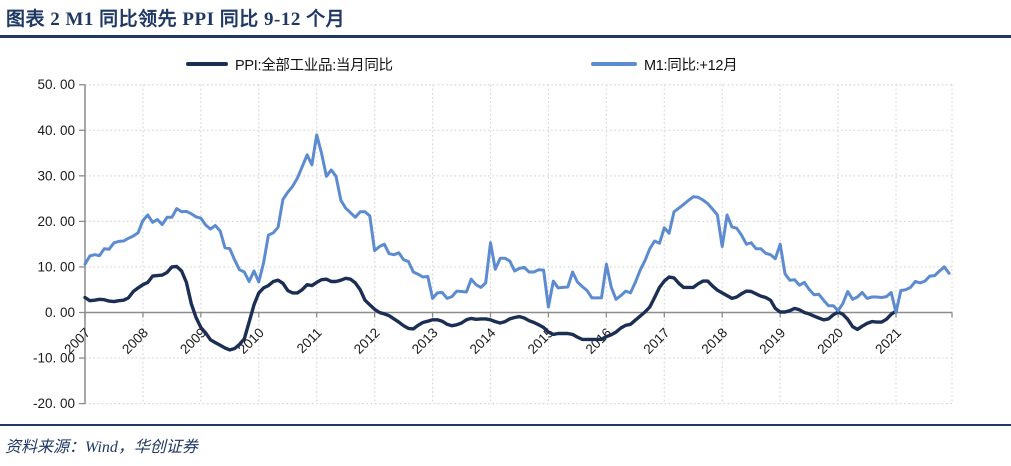 The width and height of the screenshot is (1011, 466). Describe the element at coordinates (830, 341) in the screenshot. I see `x-axis-label: 2020` at that location.